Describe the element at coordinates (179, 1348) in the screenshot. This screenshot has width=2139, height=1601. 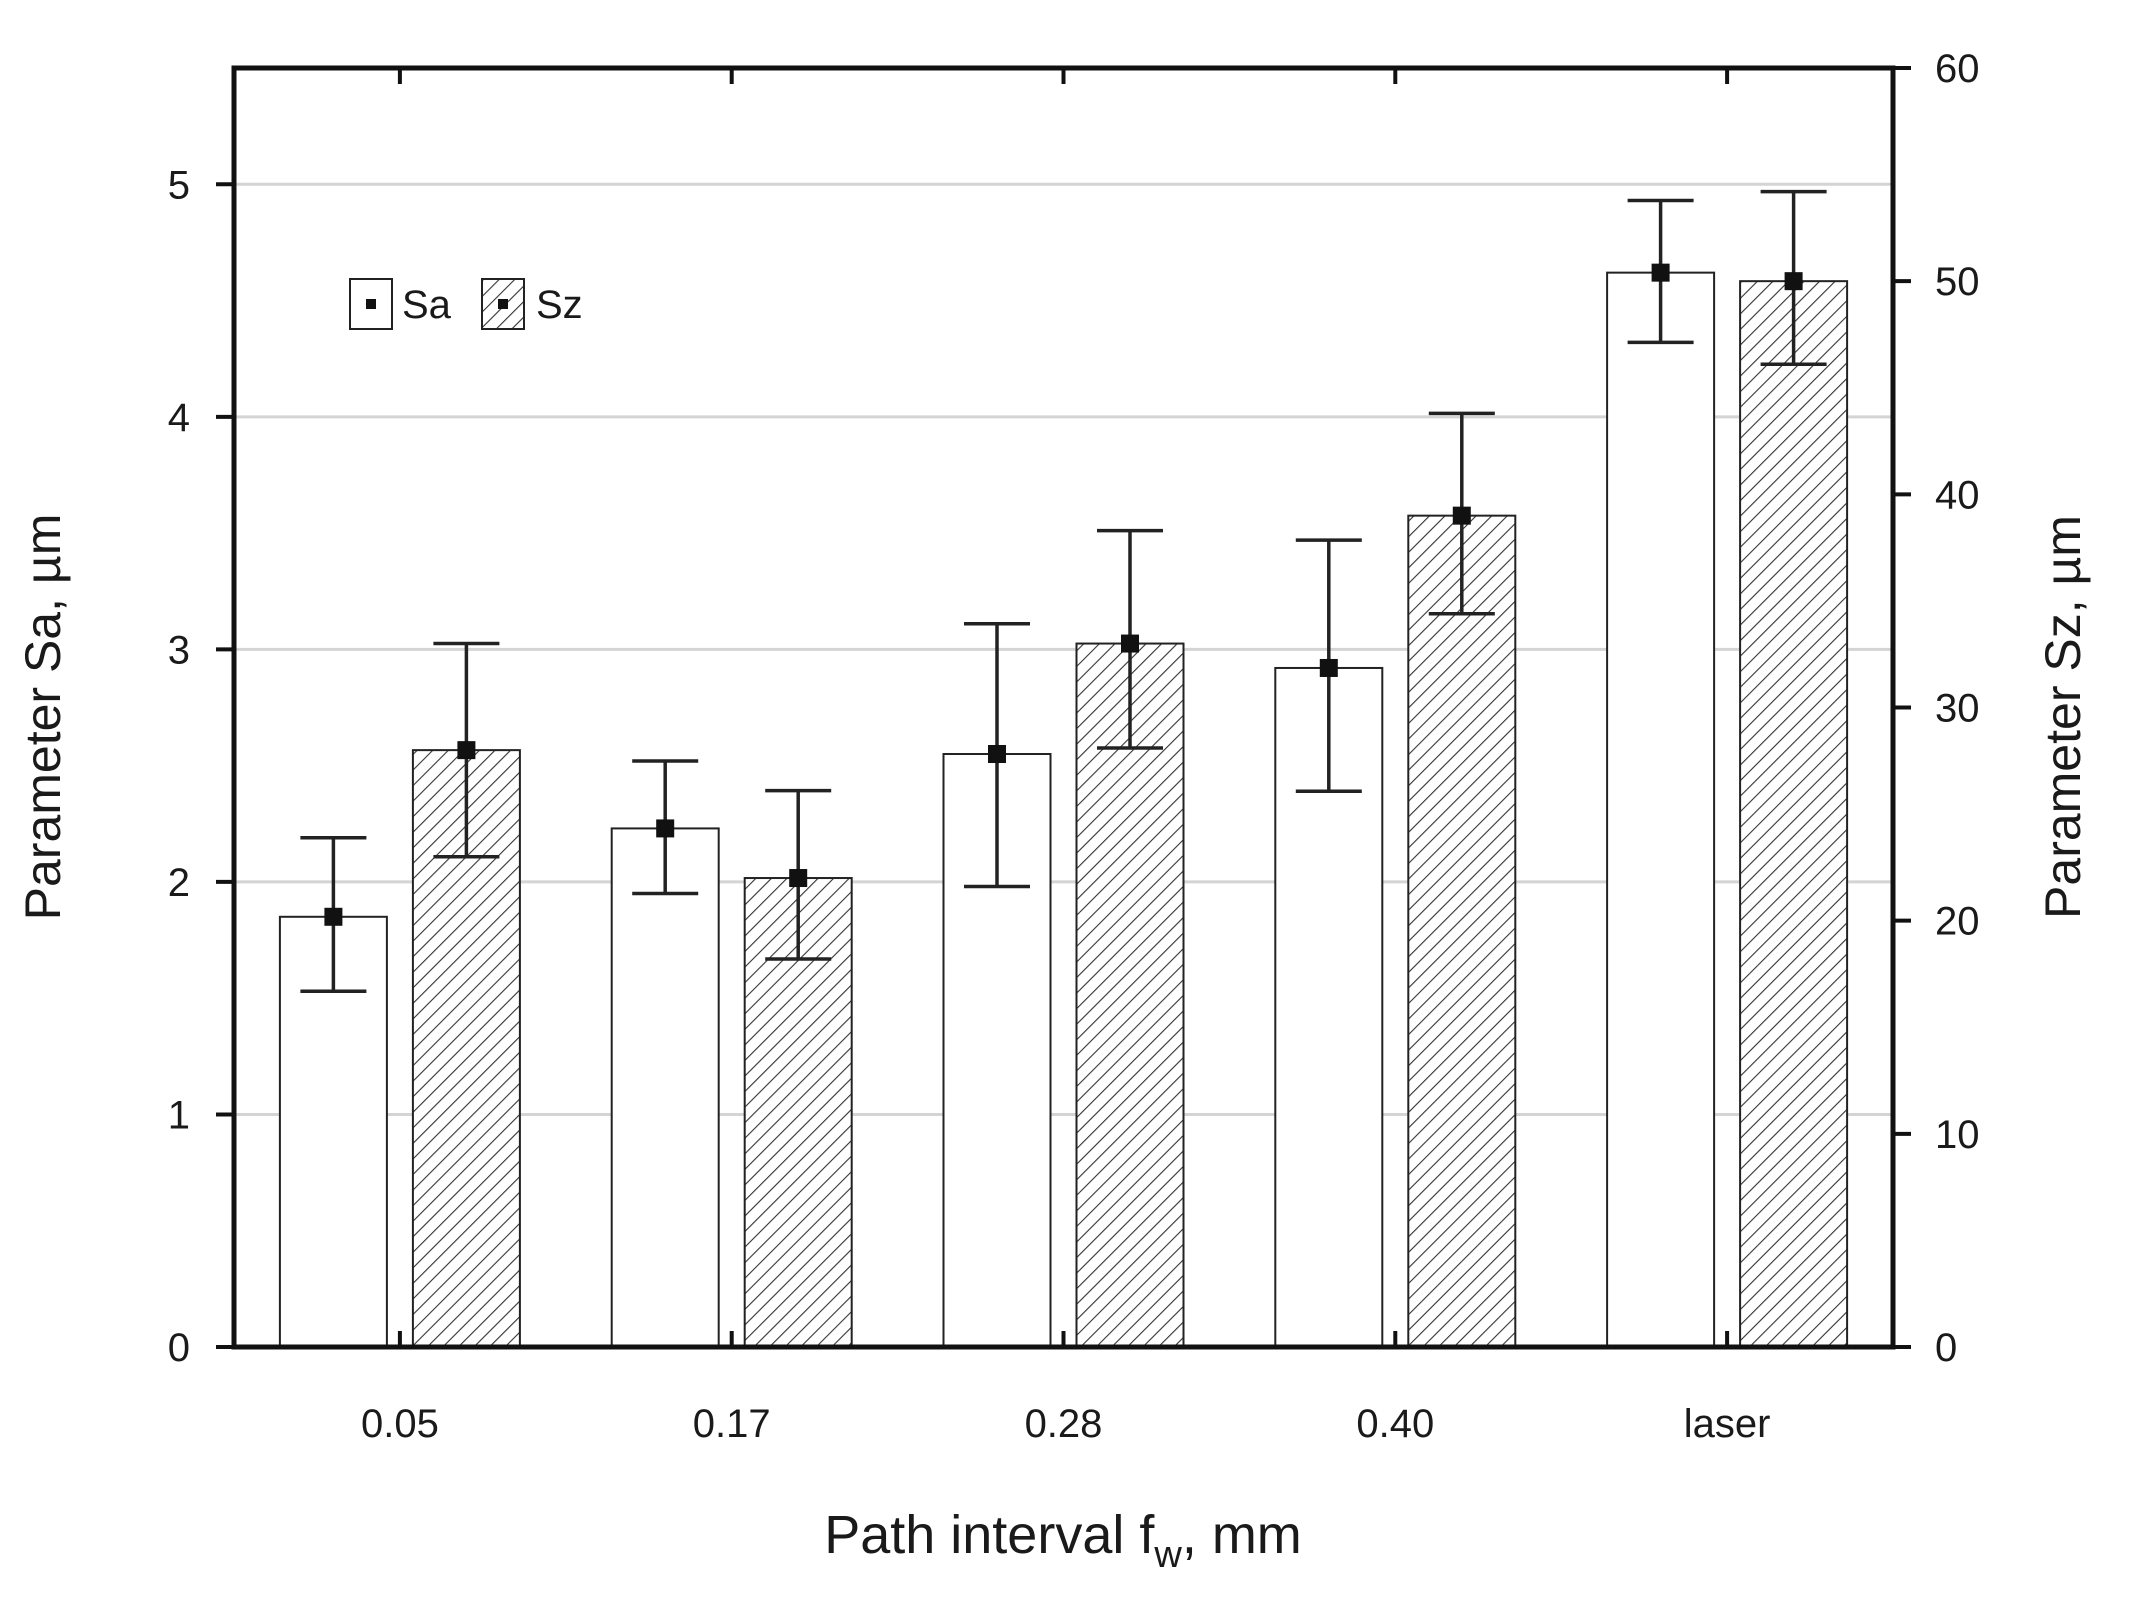
I see `y-left-tick-label: 0` at that location.